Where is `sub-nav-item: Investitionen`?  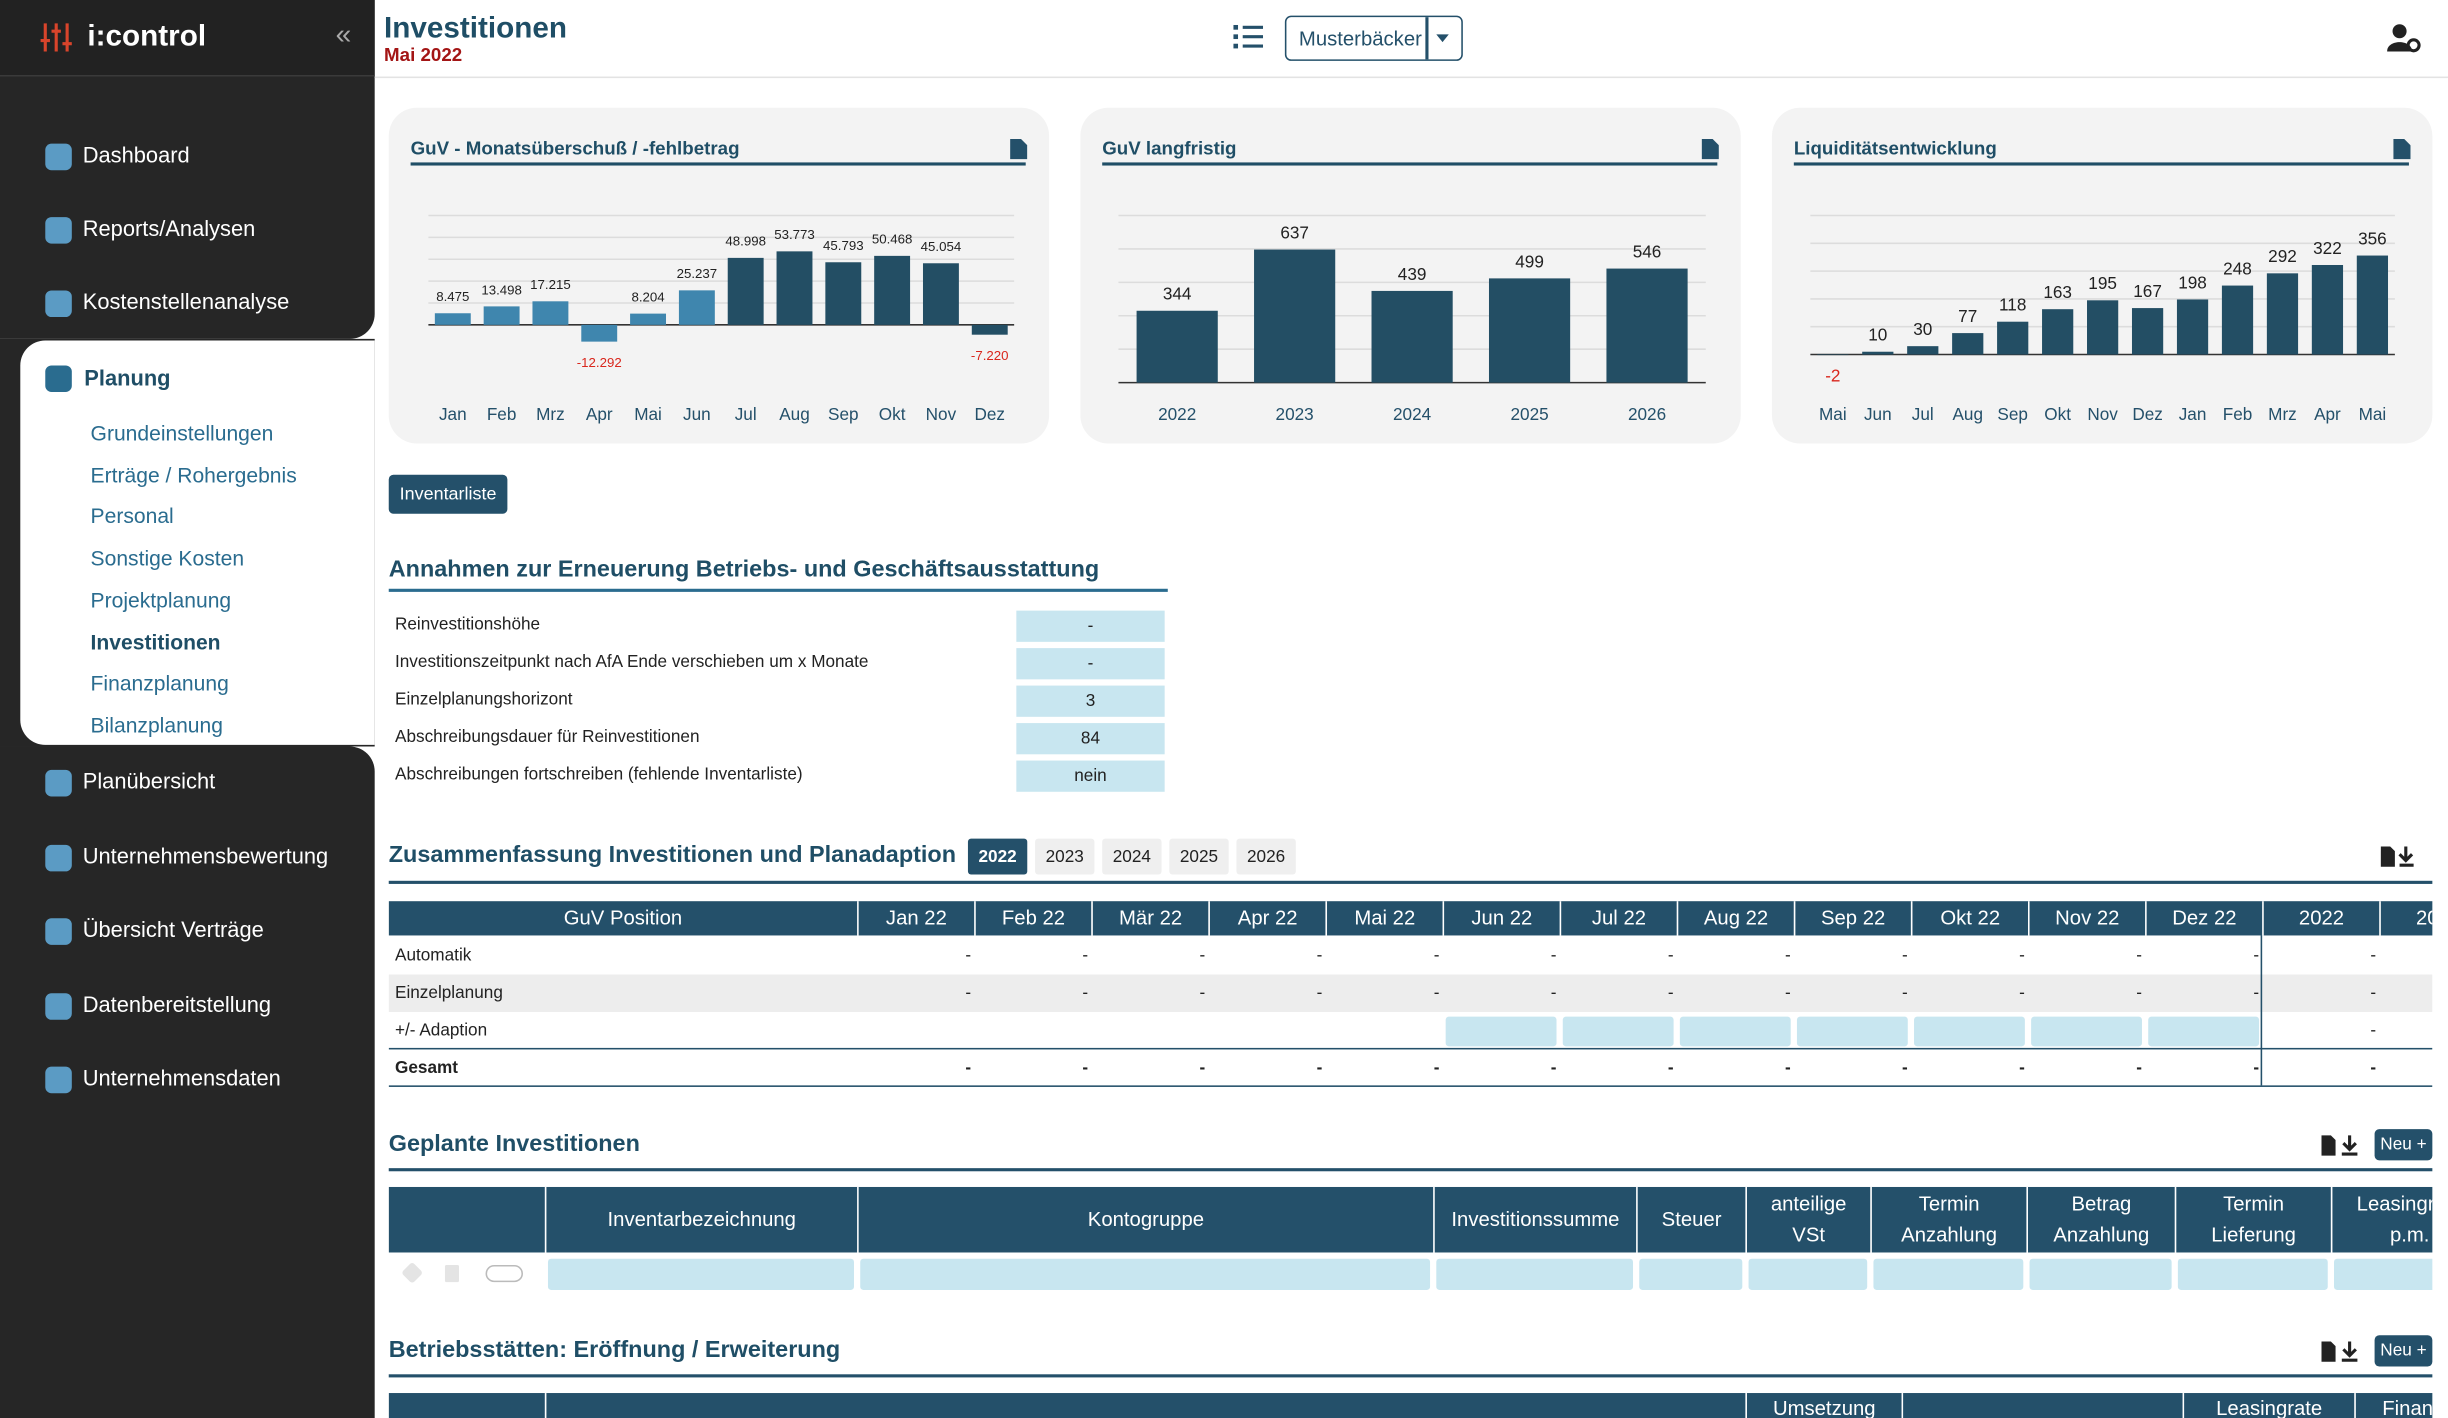
sub-nav-item: Investitionen is located at coordinates (155, 642).